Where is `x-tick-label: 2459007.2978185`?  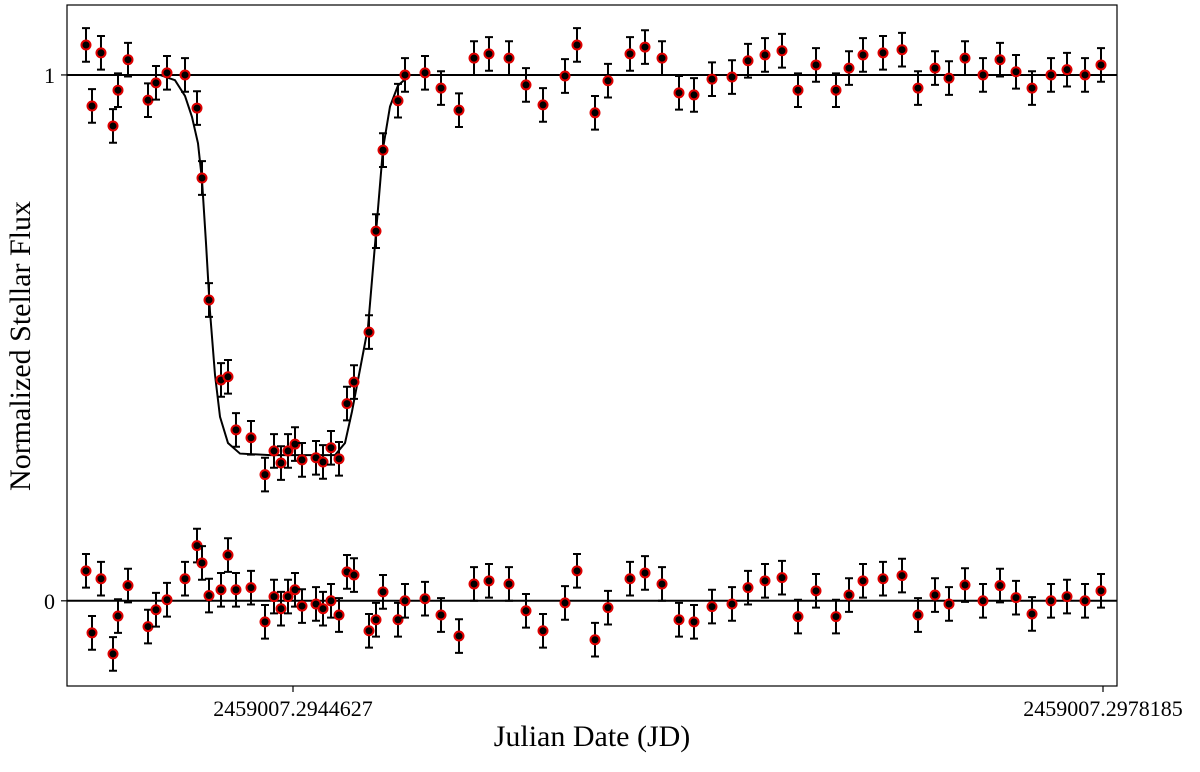
x-tick-label: 2459007.2978185 is located at coordinates (1103, 708).